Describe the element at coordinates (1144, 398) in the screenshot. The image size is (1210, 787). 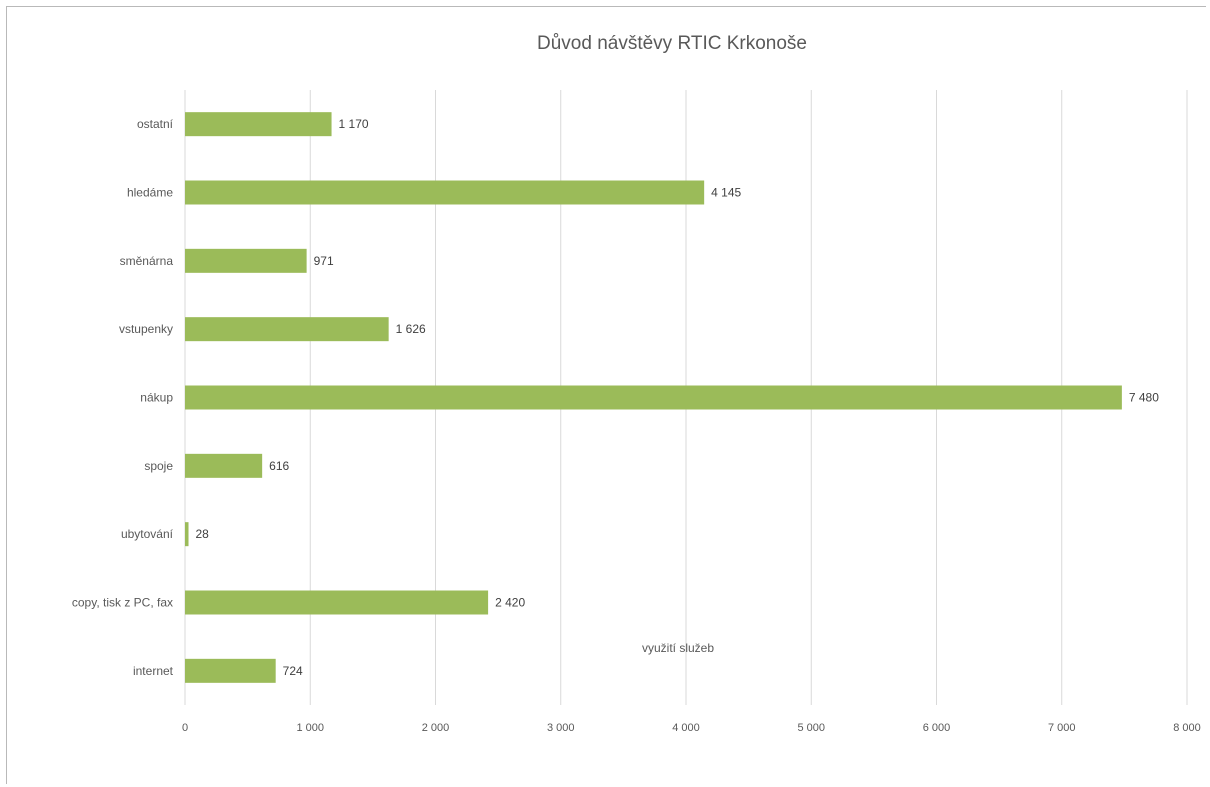
I see `data-label: 7 480` at that location.